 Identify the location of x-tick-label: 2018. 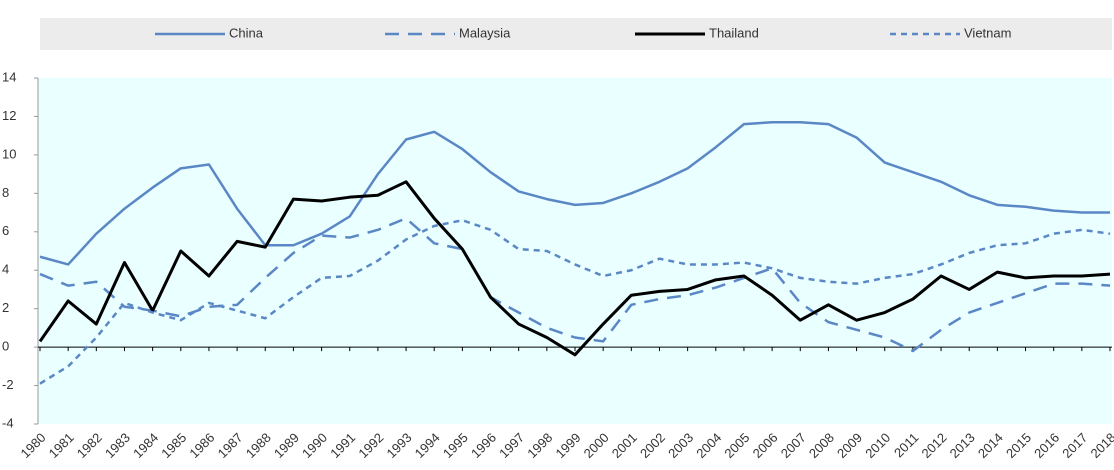
(1100, 445).